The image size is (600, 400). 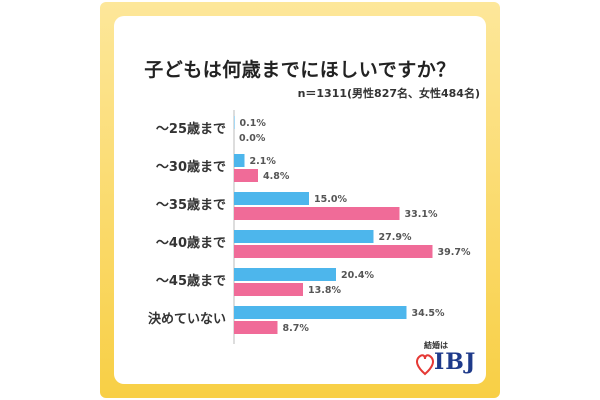 I want to click on value-label: 20.4%, so click(x=357, y=275).